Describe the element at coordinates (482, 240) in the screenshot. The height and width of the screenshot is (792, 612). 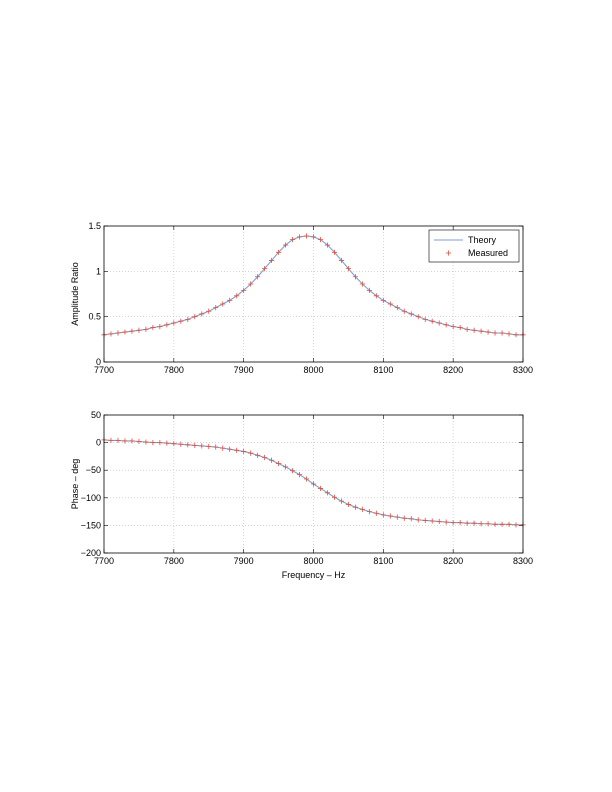
I see `legend-entry: Theory` at that location.